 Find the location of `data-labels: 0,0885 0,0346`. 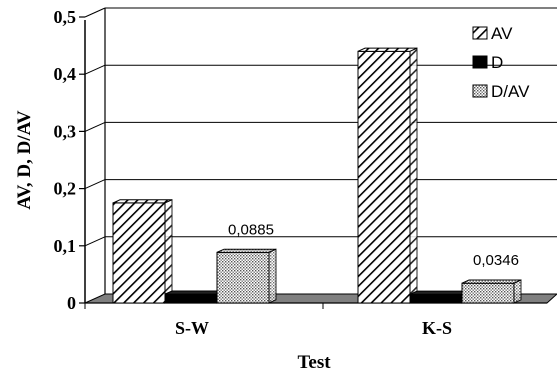

data-labels: 0,0885 0,0346 is located at coordinates (373, 245).